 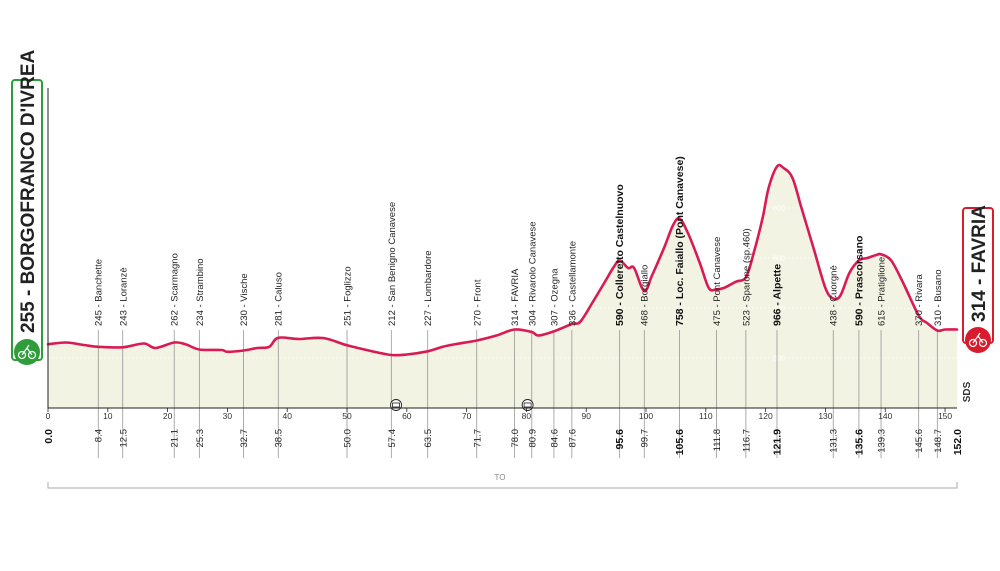 I want to click on km-label: 87.6, so click(x=572, y=438).